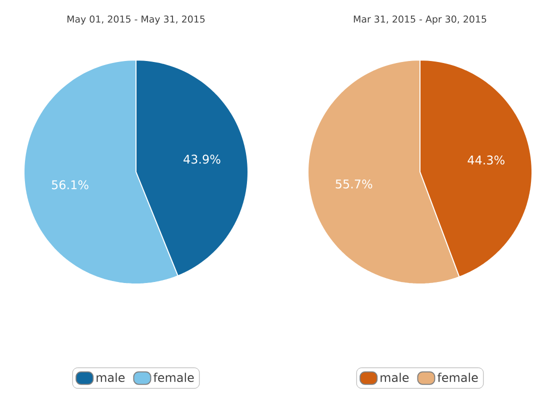 The image size is (535, 401). Describe the element at coordinates (486, 160) in the screenshot. I see `data-label: 44.3%` at that location.